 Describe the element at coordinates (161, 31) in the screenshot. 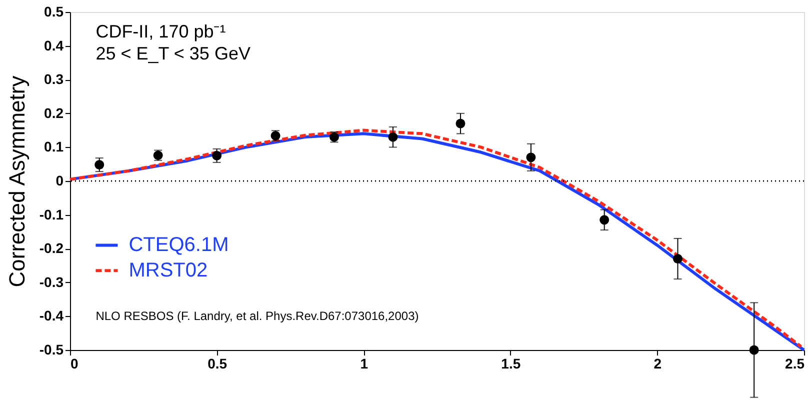

I see `annotation: CDF-II, 170 pb⁻¹` at that location.